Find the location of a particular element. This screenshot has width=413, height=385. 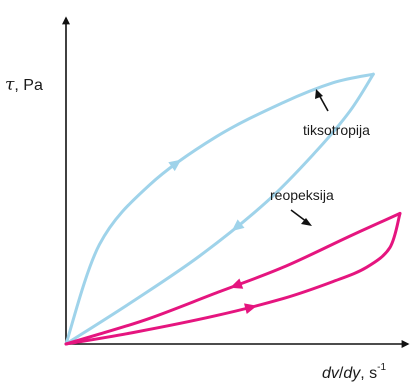

label-reopeksija: reopeksija is located at coordinates (302, 195).